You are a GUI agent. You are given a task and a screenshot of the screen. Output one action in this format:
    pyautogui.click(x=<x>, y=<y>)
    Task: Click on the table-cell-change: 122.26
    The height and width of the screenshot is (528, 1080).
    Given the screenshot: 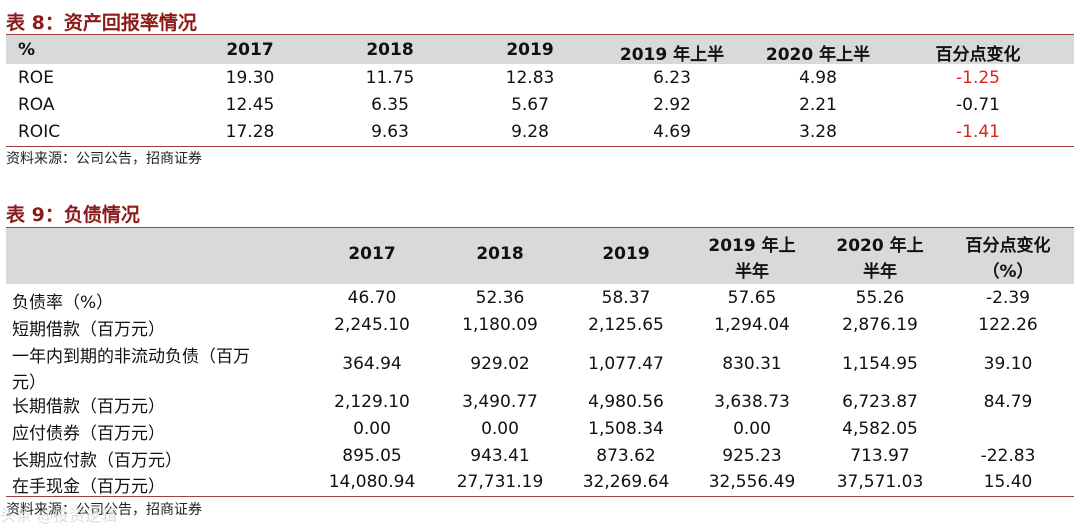 What is the action you would take?
    pyautogui.click(x=1008, y=325)
    